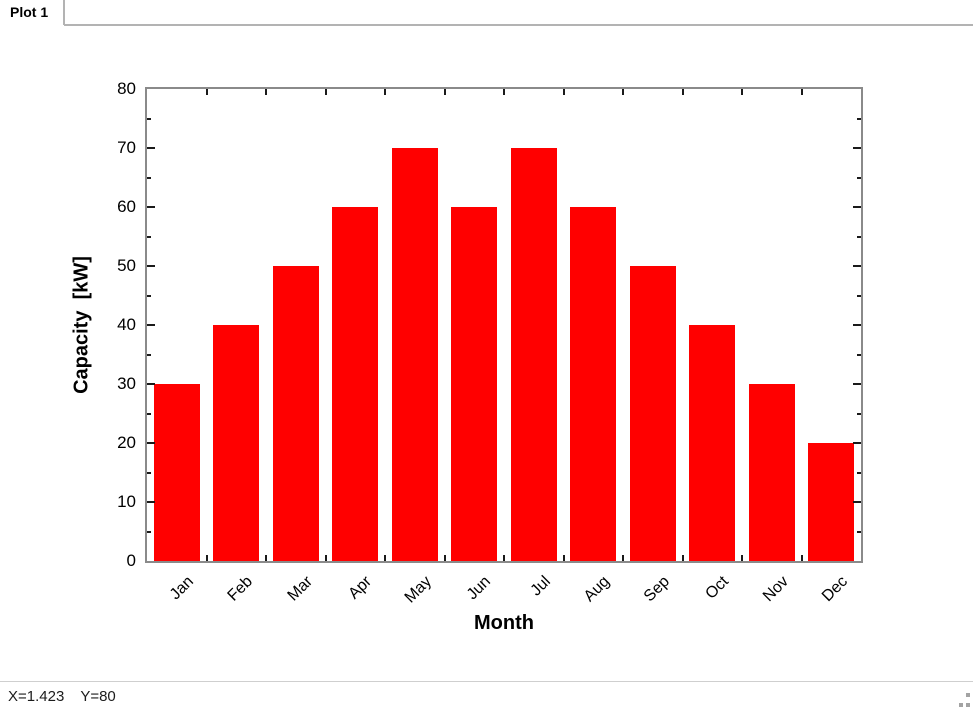 Image resolution: width=973 pixels, height=711 pixels. I want to click on y-tick-label: 20, so click(126, 442).